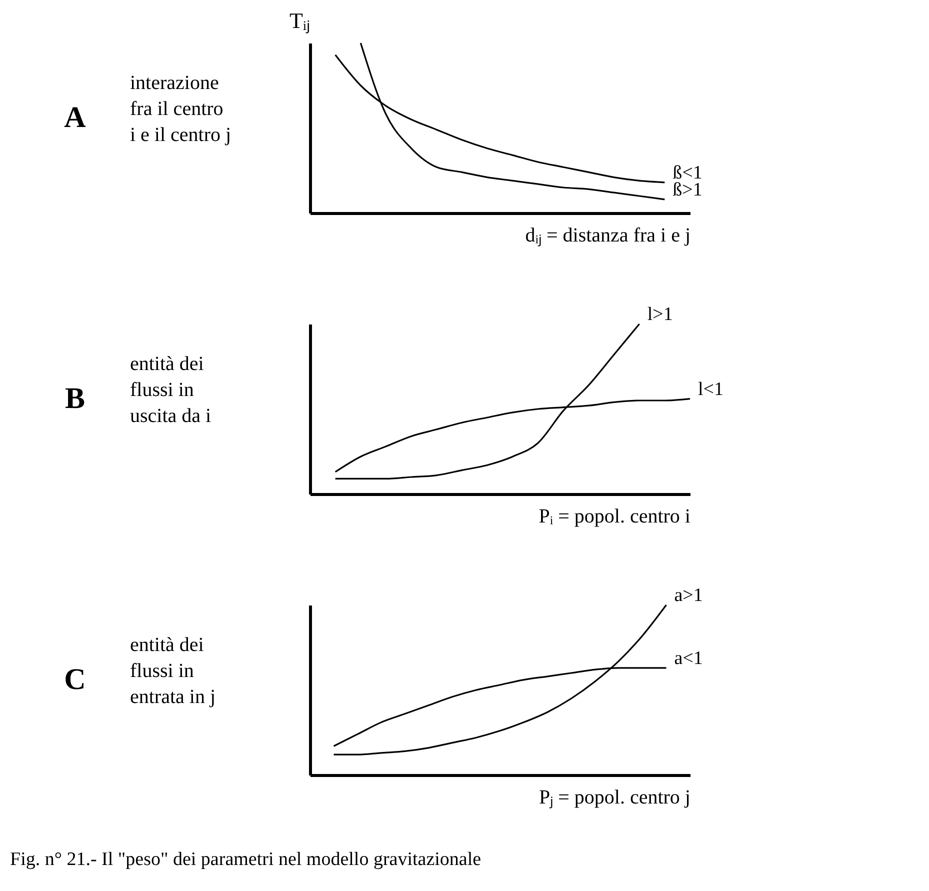 This screenshot has height=891, width=929. Describe the element at coordinates (614, 797) in the screenshot. I see `x-axis-title: Pⱼ = popol. centro j` at that location.